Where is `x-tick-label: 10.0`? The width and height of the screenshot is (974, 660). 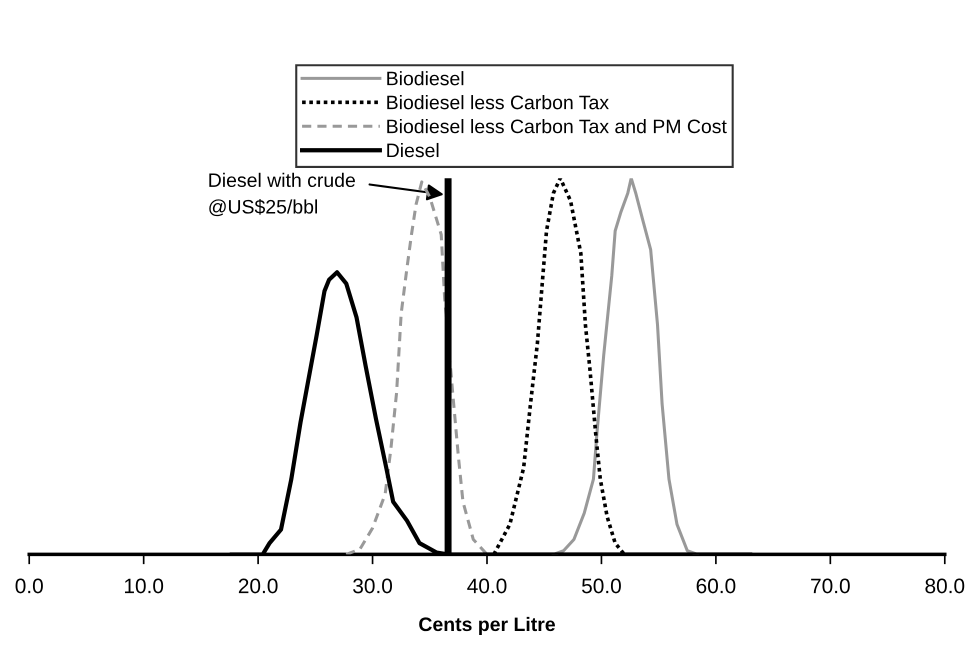 x-tick-label: 10.0 is located at coordinates (144, 586).